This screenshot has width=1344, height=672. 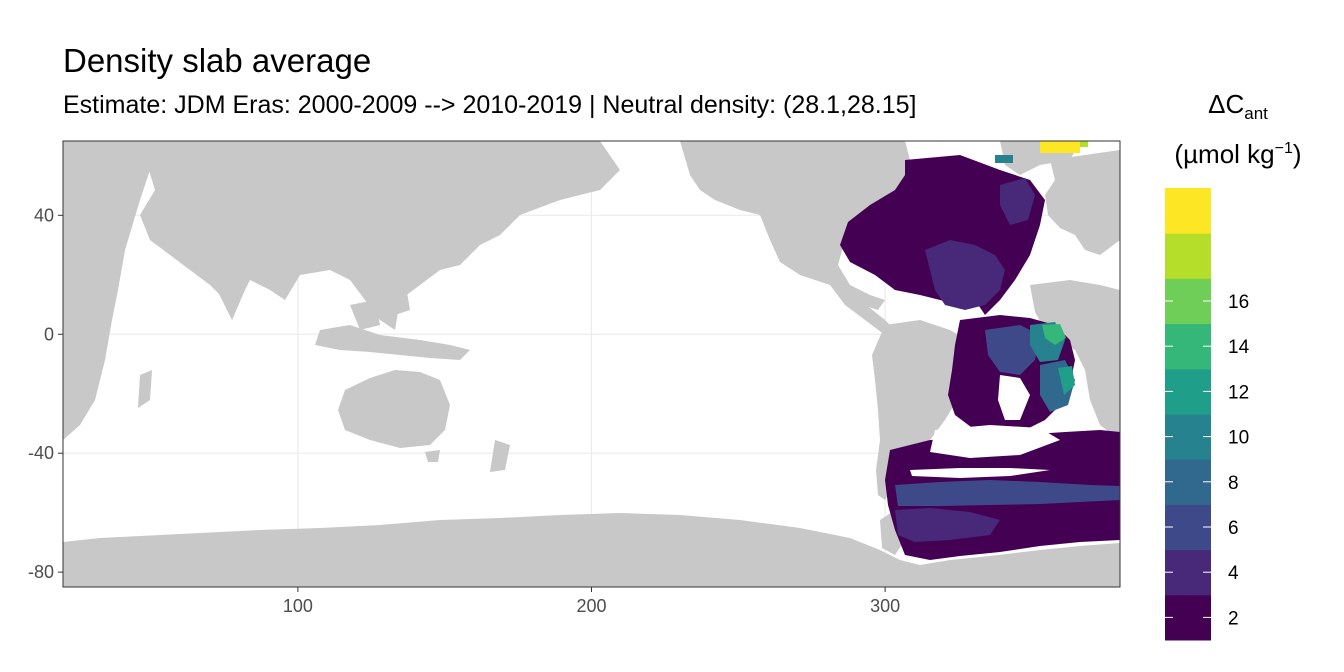 I want to click on land-borneo, so click(x=365, y=315).